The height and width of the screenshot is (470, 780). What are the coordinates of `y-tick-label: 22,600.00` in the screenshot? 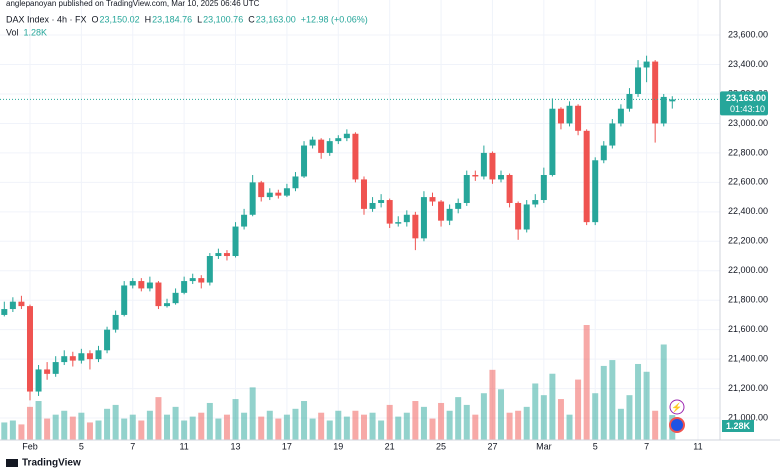 It's located at (748, 182).